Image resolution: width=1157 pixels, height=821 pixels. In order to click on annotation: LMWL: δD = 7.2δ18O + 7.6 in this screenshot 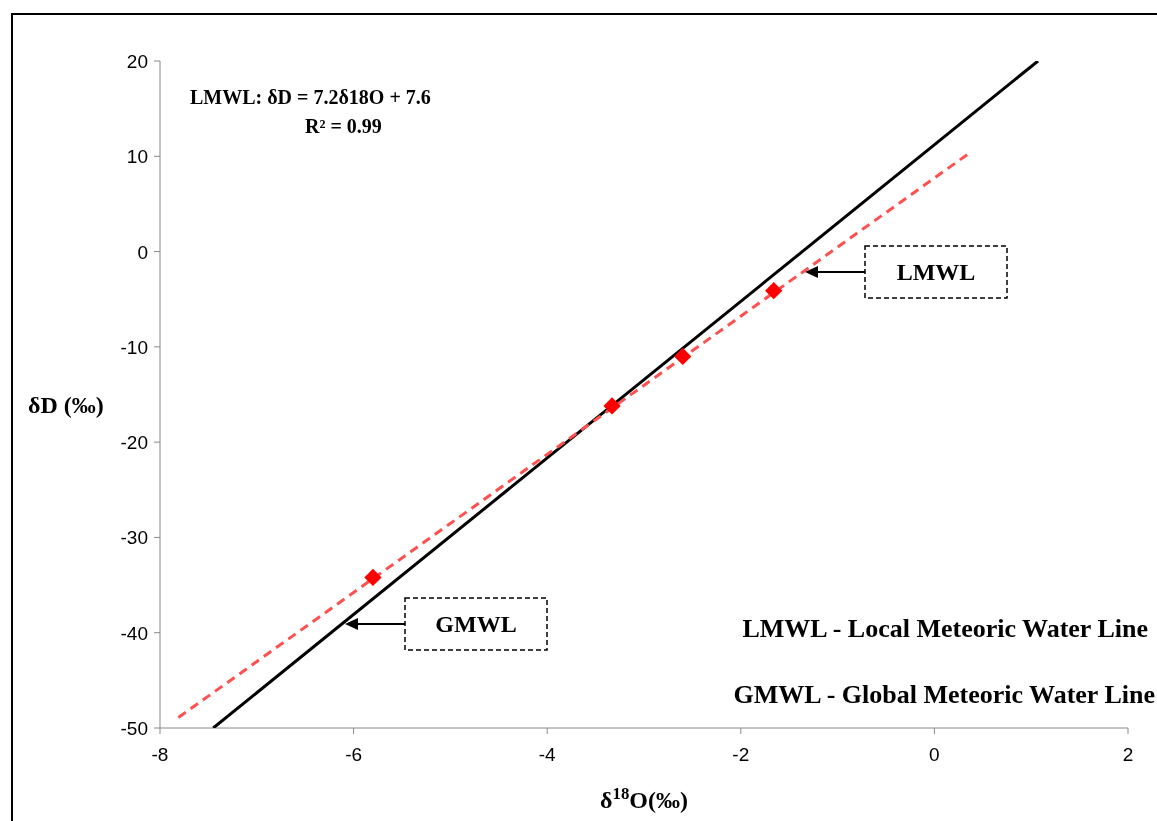, I will do `click(310, 97)`.